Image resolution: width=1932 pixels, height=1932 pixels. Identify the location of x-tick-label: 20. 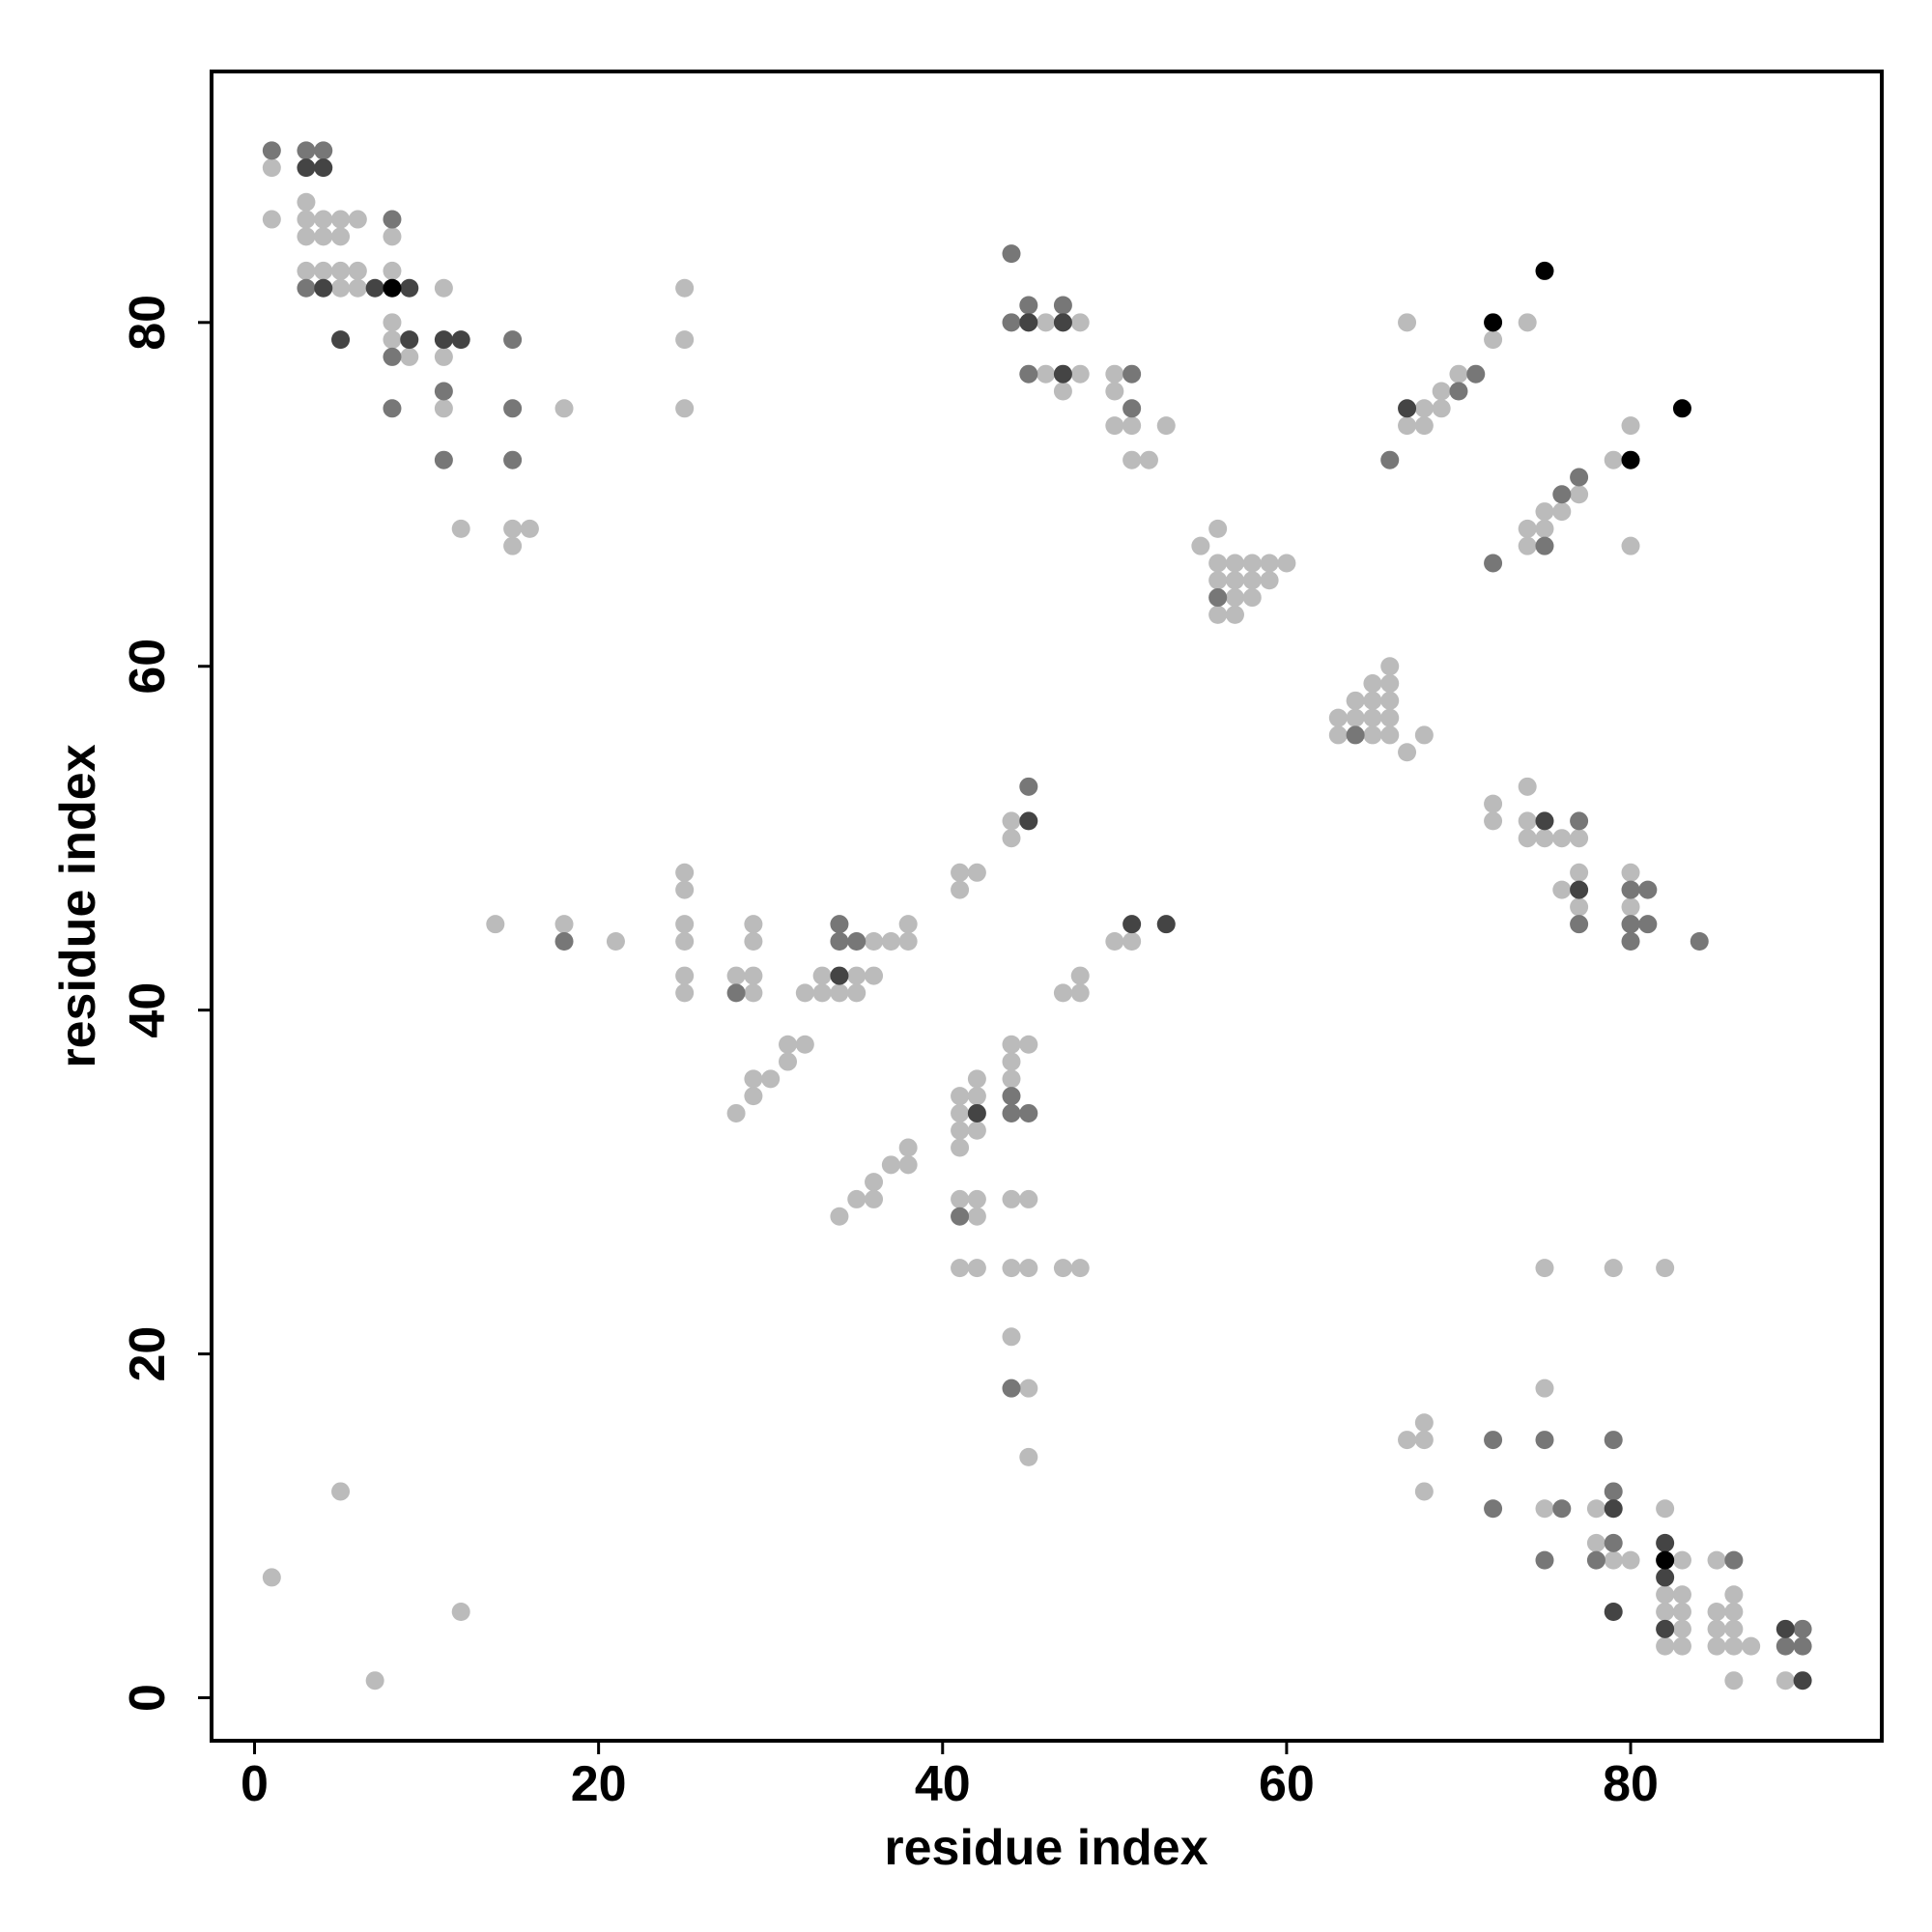
(599, 1784).